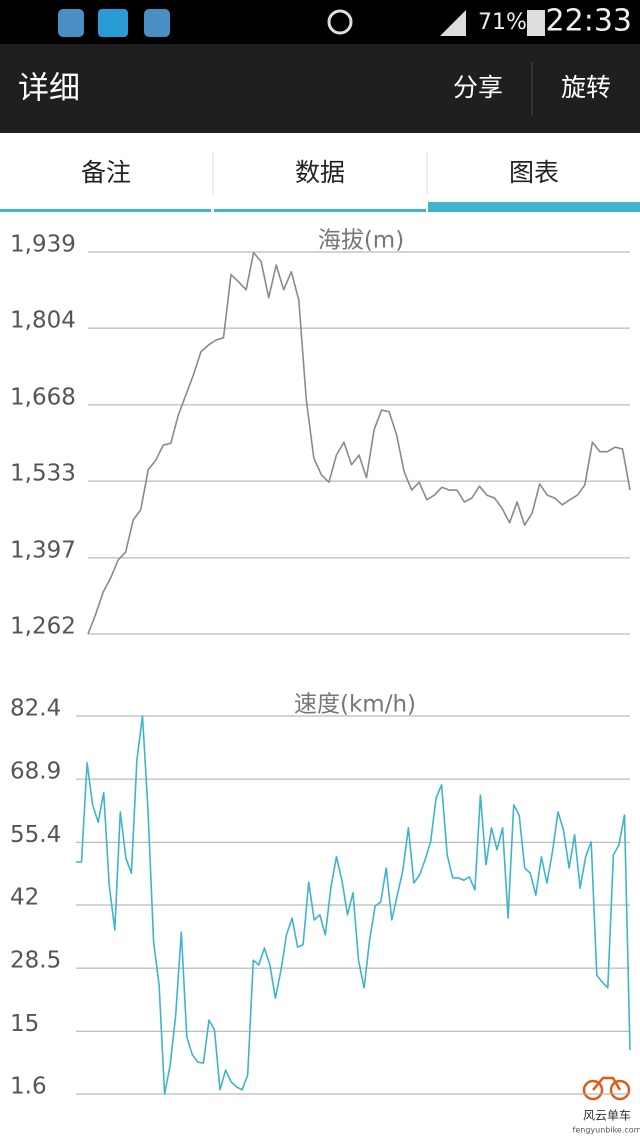  Describe the element at coordinates (502, 22) in the screenshot. I see `battery-level: 71%` at that location.